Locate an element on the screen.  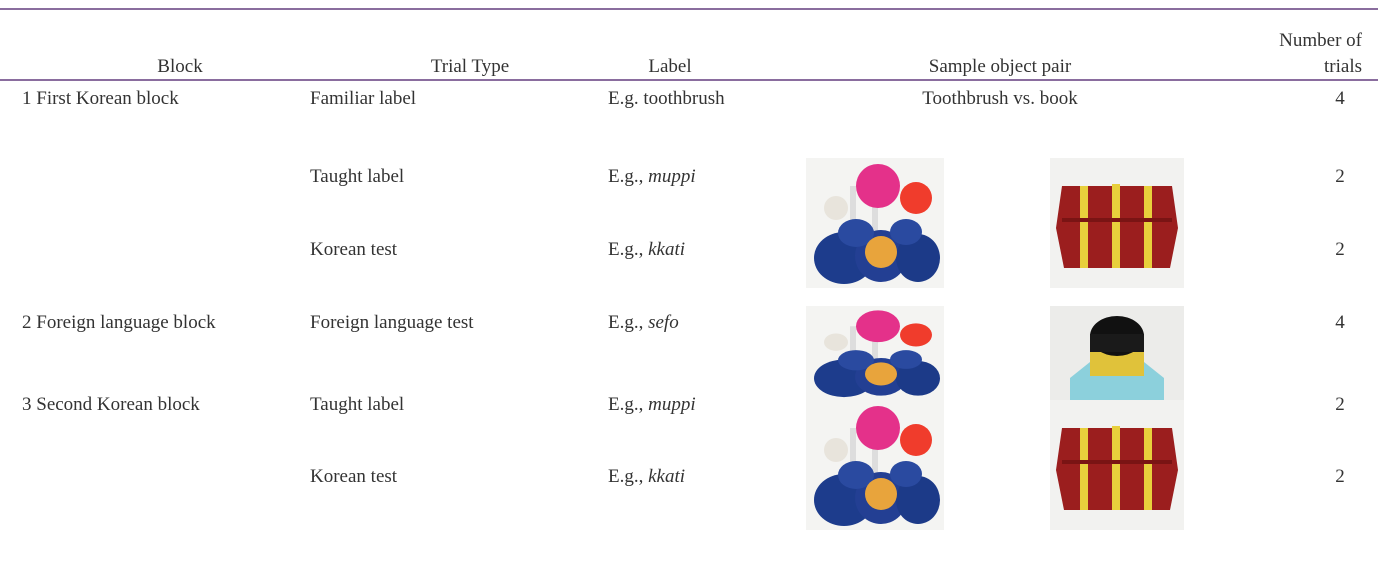
header-cell: Block is located at coordinates (180, 66).